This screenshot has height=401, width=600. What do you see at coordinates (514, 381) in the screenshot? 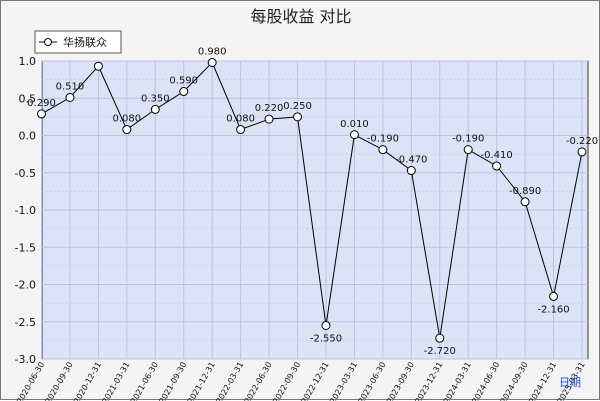
I see `x-tick-label: 2024-09-30` at bounding box center [514, 381].